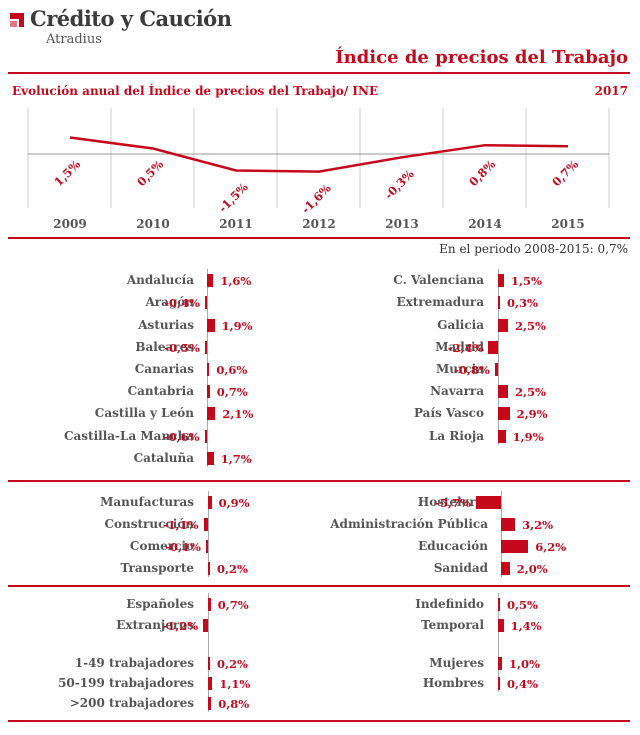 The height and width of the screenshot is (735, 640). Describe the element at coordinates (526, 281) in the screenshot. I see `bar-value-label: 1,5%` at that location.